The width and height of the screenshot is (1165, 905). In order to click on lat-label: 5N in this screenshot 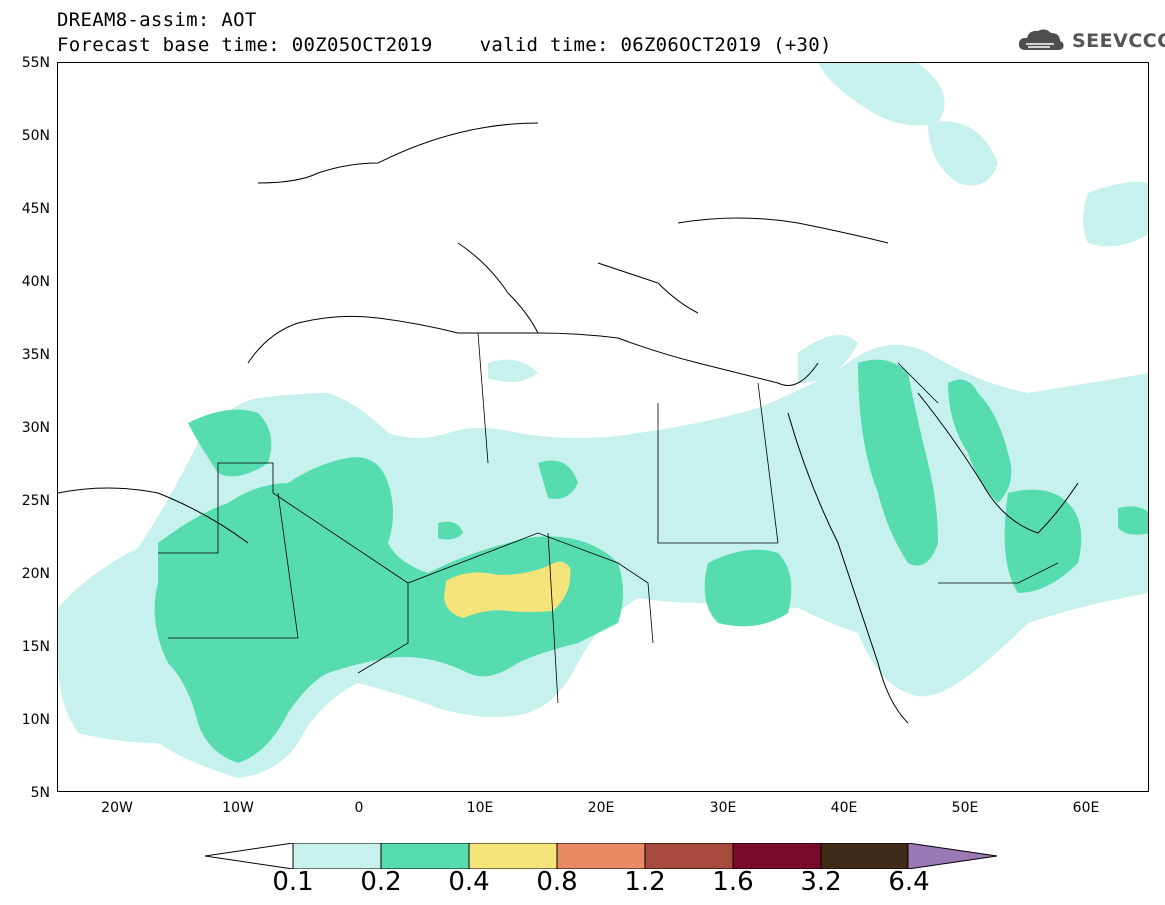, I will do `click(40, 793)`.